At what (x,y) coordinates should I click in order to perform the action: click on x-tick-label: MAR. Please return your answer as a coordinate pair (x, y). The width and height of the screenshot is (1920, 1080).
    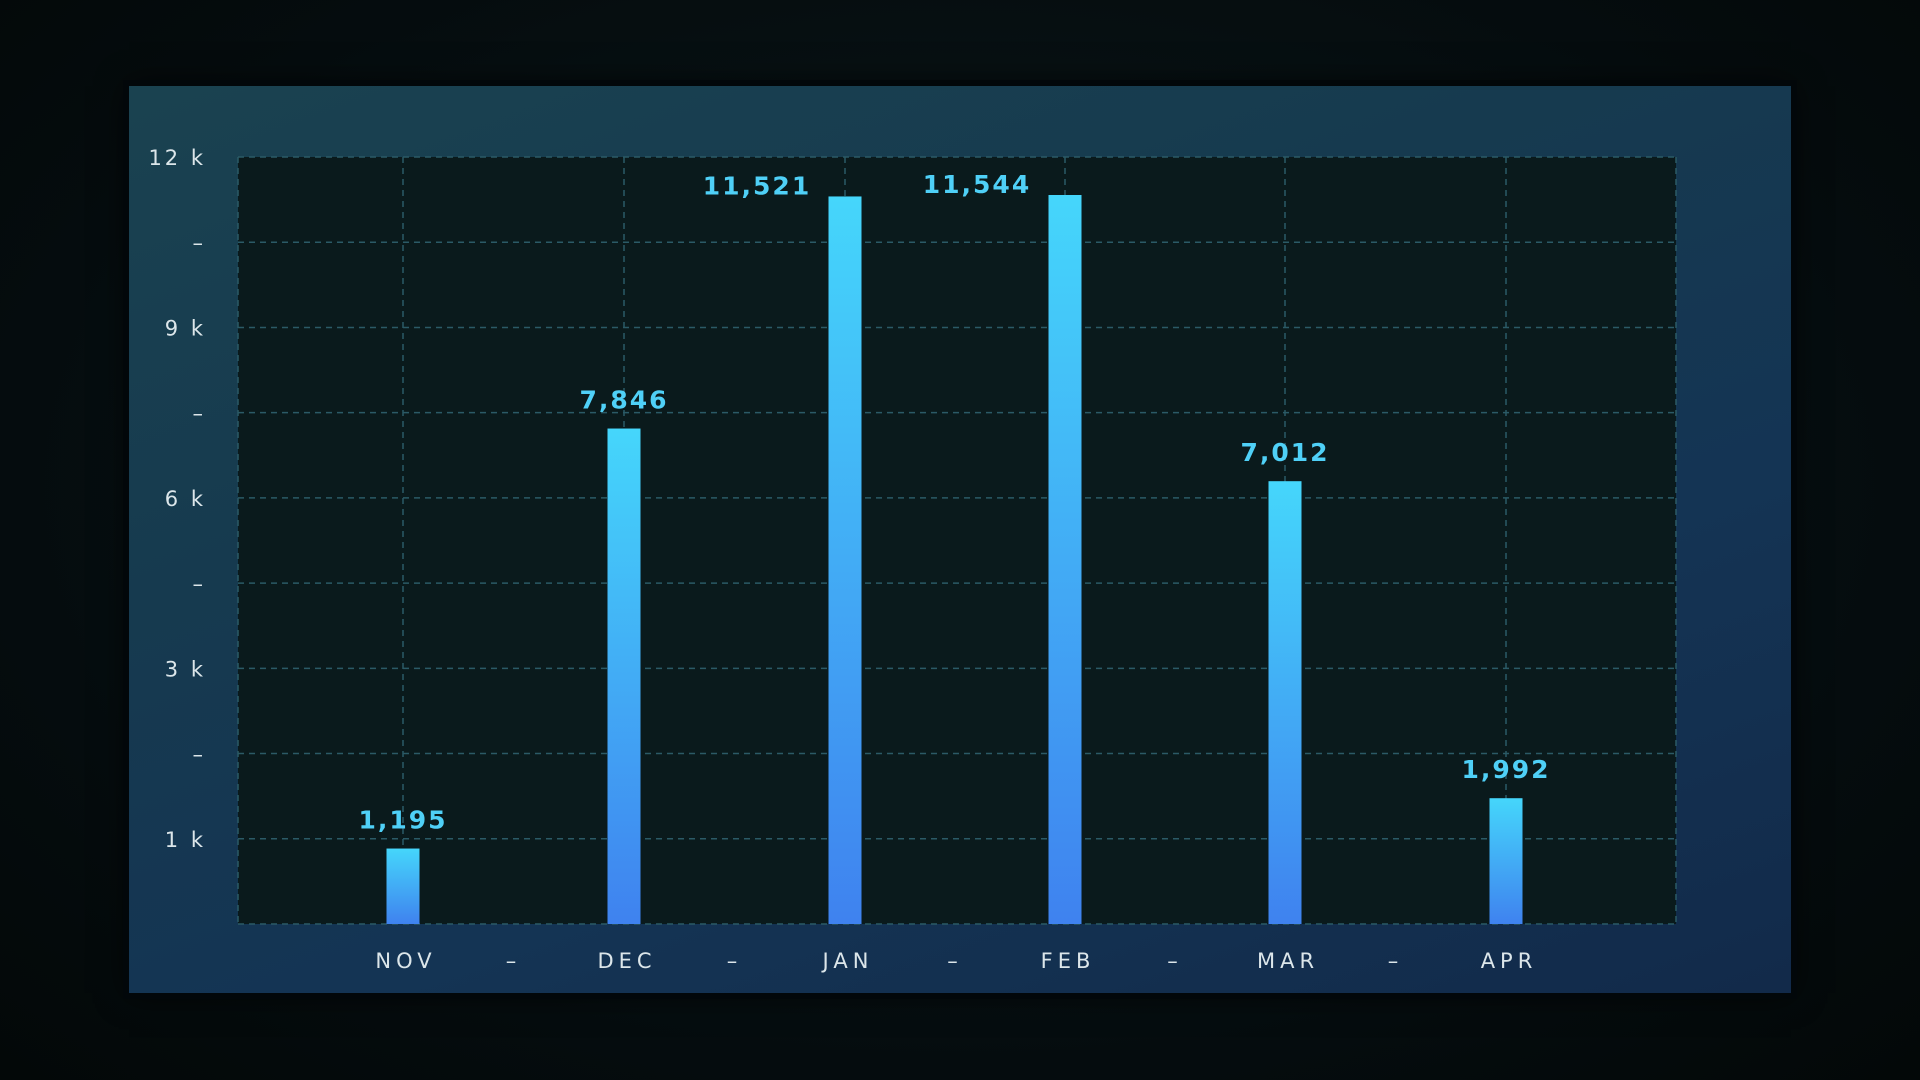
    Looking at the image, I should click on (1288, 961).